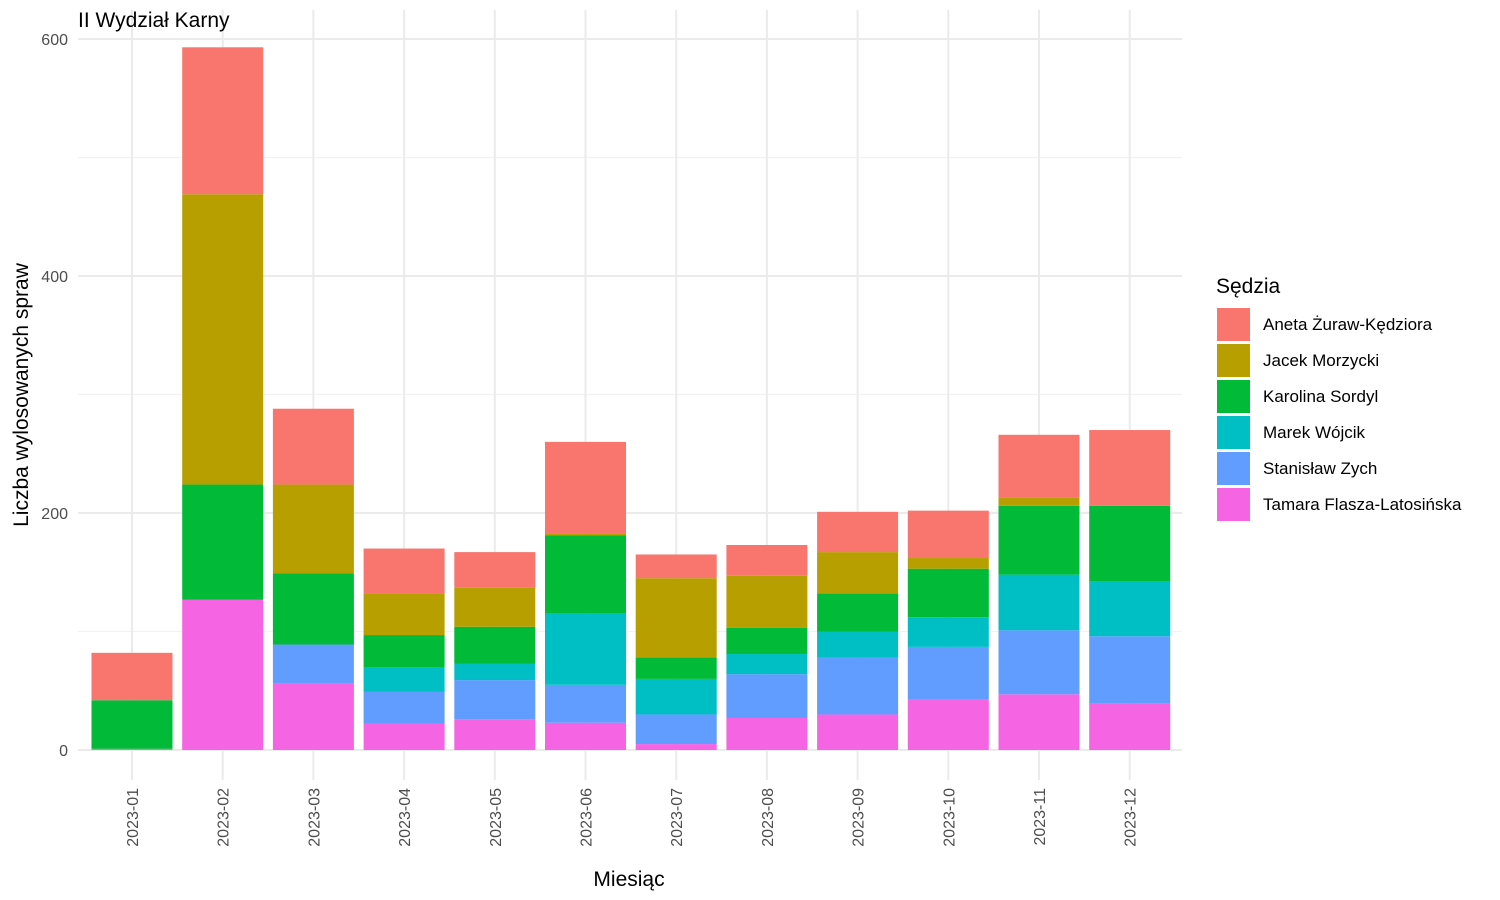 The image size is (1500, 900). I want to click on y-tick-label: 200, so click(54, 514).